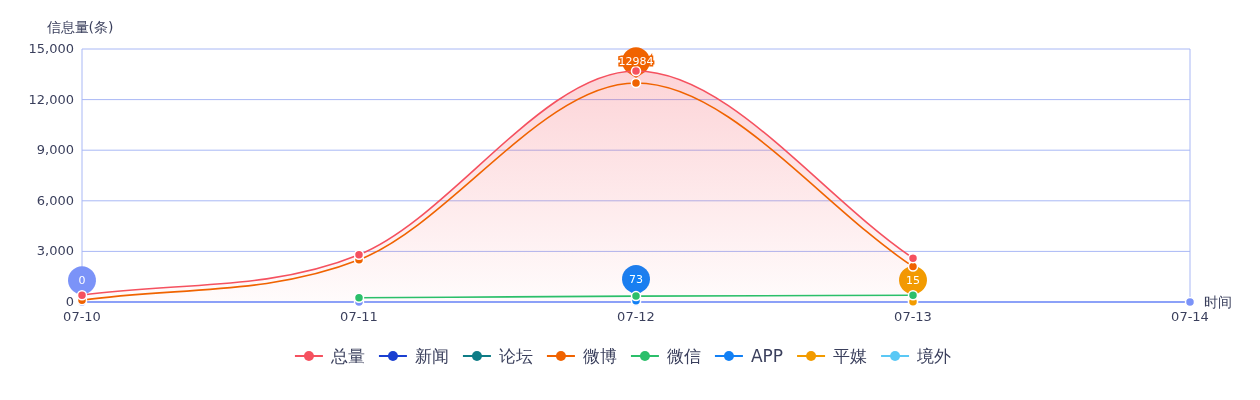 The width and height of the screenshot is (1260, 400). What do you see at coordinates (359, 316) in the screenshot?
I see `x-tick-label: 07-11` at bounding box center [359, 316].